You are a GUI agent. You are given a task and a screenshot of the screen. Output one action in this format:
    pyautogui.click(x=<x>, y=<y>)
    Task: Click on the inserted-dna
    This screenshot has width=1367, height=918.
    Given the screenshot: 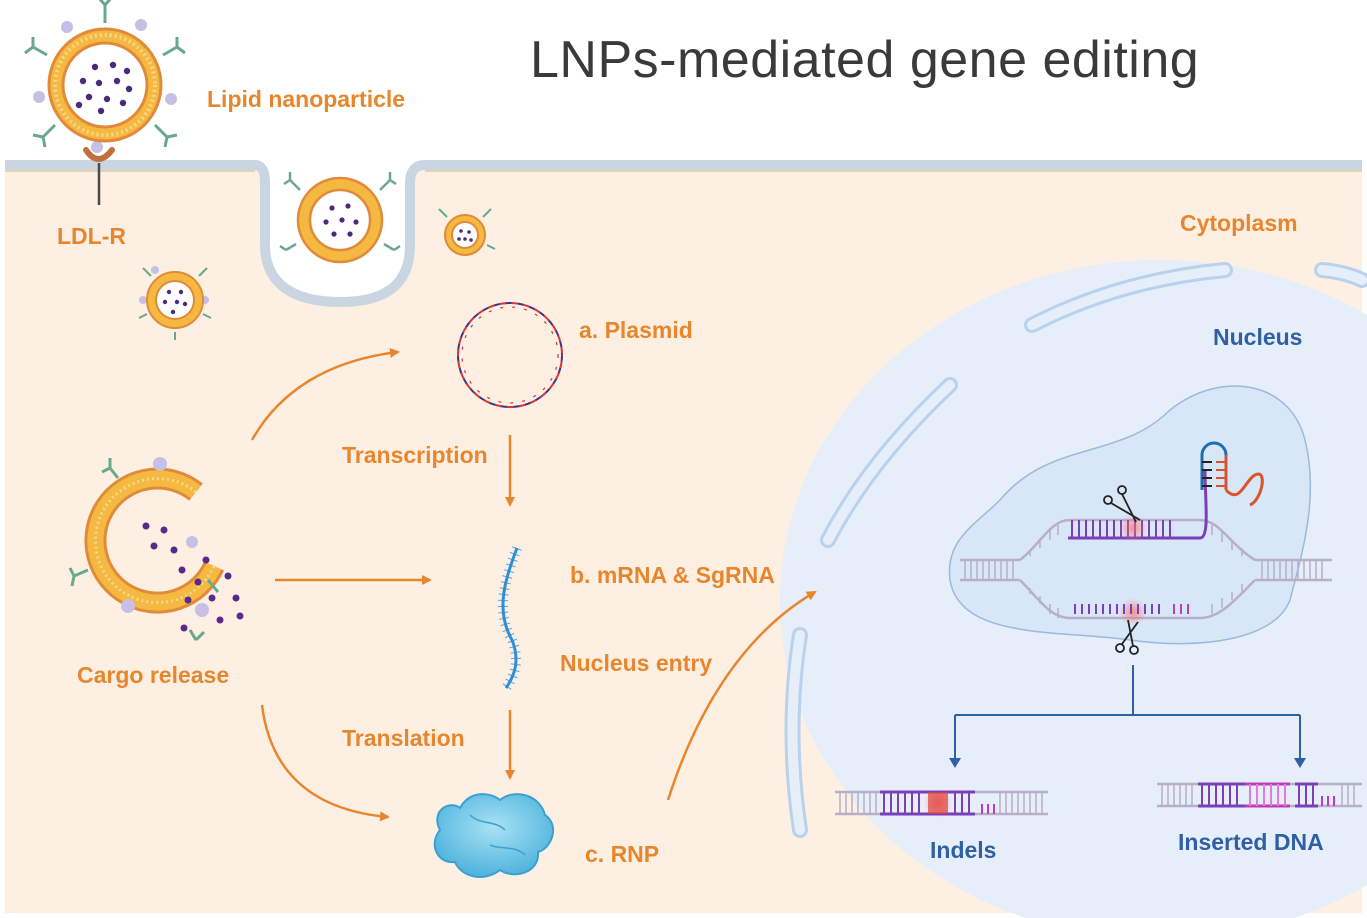 What is the action you would take?
    pyautogui.click(x=1259, y=795)
    